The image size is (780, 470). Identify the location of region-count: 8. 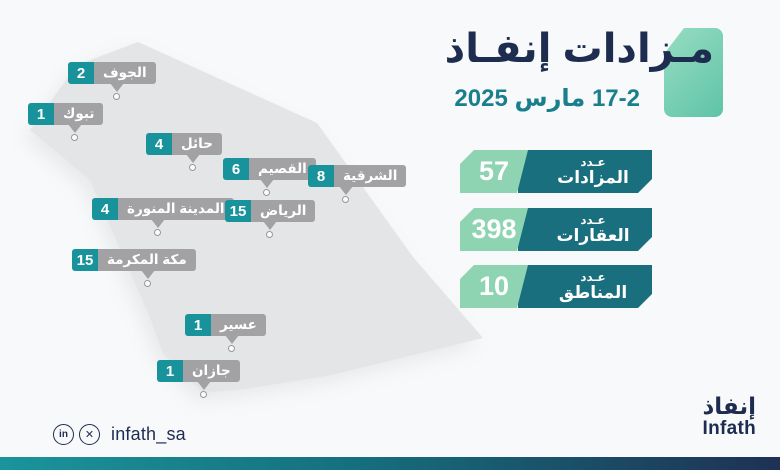
(321, 176).